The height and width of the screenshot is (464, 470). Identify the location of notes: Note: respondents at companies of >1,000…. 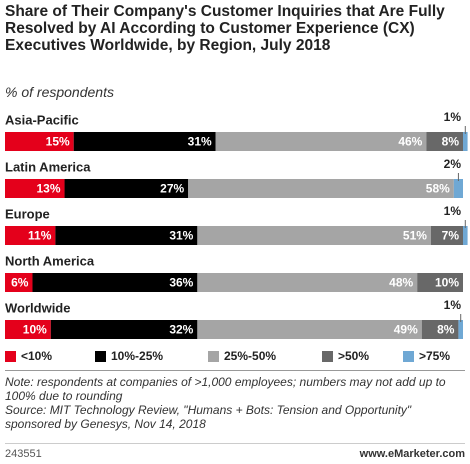
(235, 400).